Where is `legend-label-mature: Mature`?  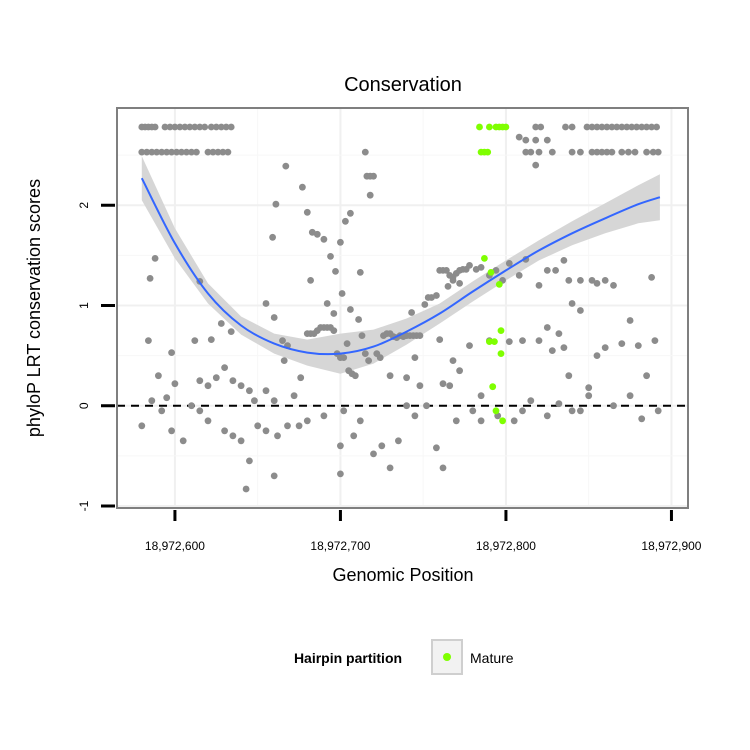
legend-label-mature: Mature is located at coordinates (492, 658).